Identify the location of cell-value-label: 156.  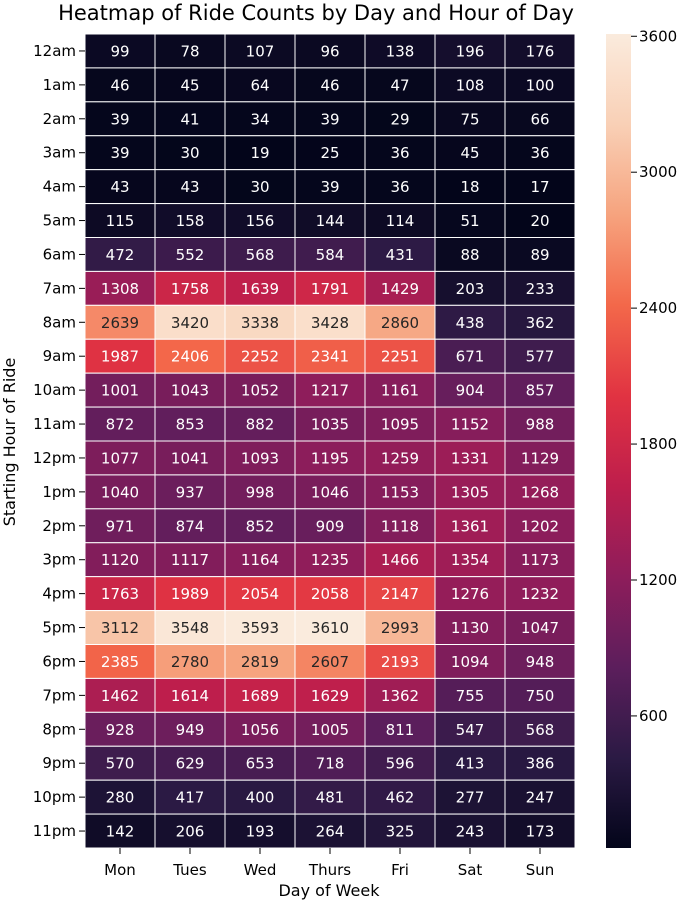
(260, 221).